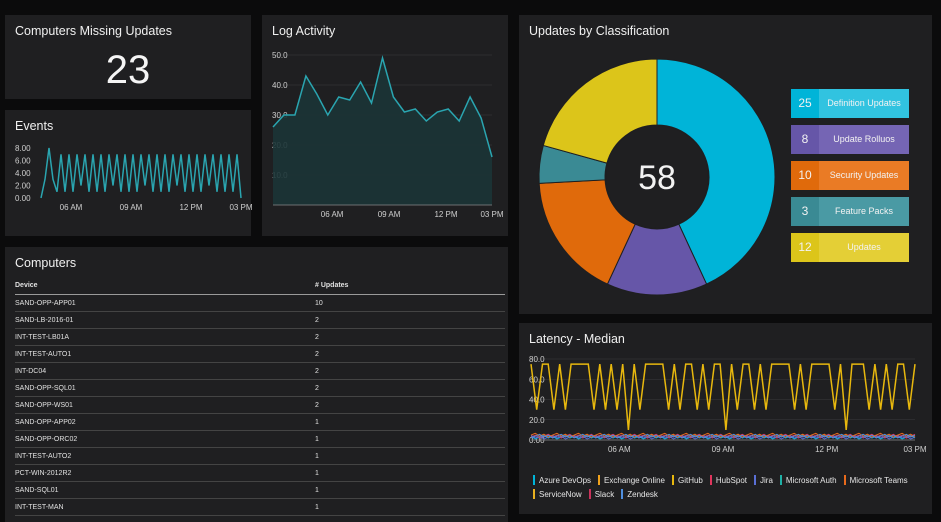  What do you see at coordinates (165, 337) in the screenshot?
I see `device-cell: INT-TEST-LB01A` at bounding box center [165, 337].